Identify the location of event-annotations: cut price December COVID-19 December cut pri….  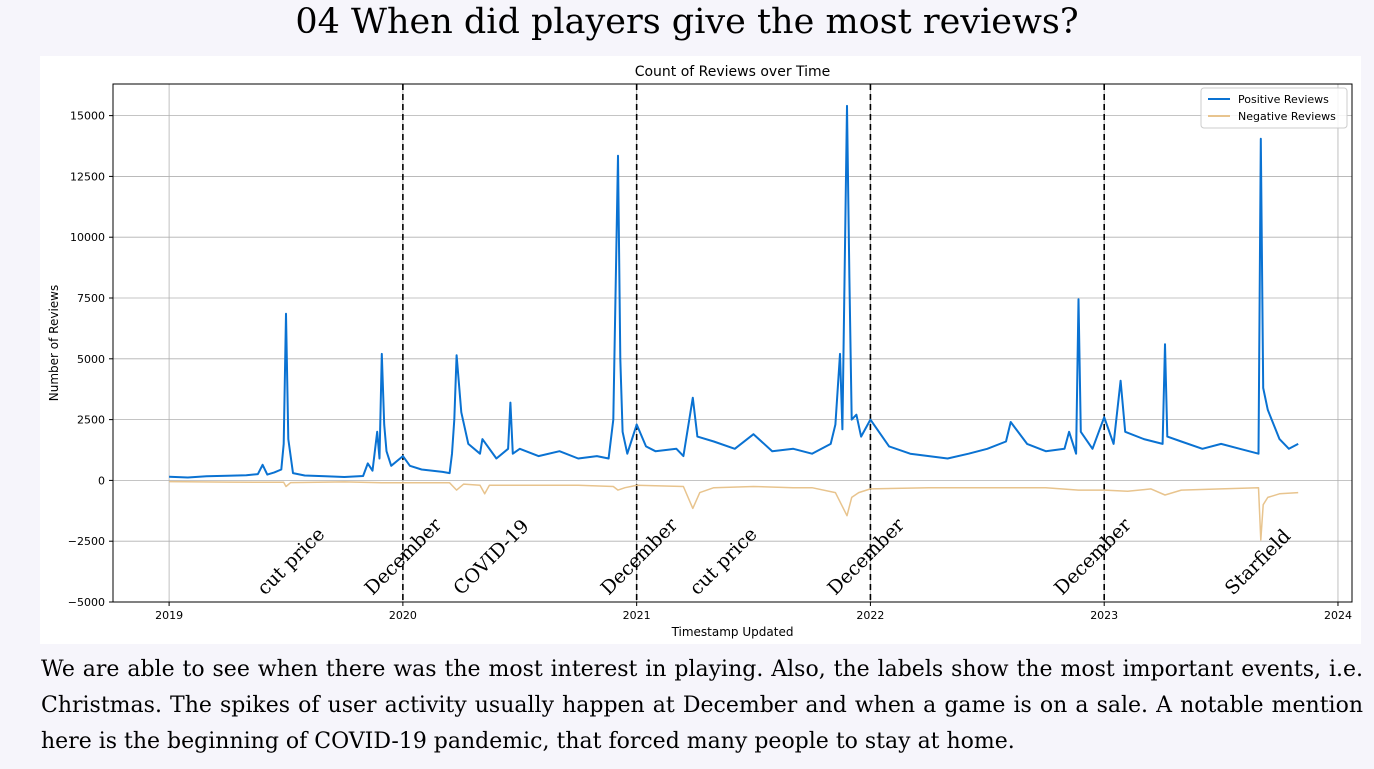
(774, 556).